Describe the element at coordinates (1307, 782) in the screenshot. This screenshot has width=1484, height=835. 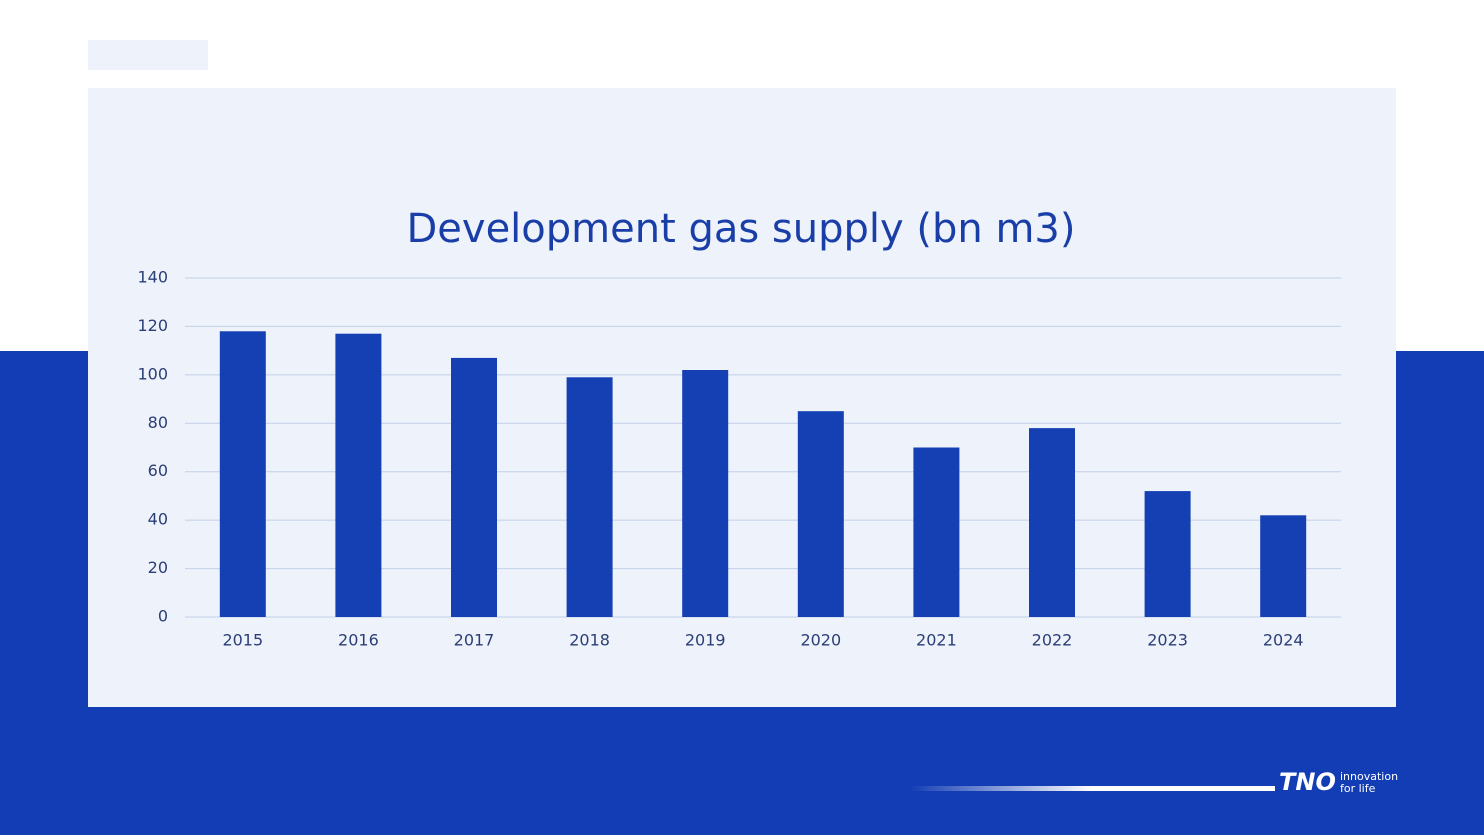
I see `logo-name: TNO` at that location.